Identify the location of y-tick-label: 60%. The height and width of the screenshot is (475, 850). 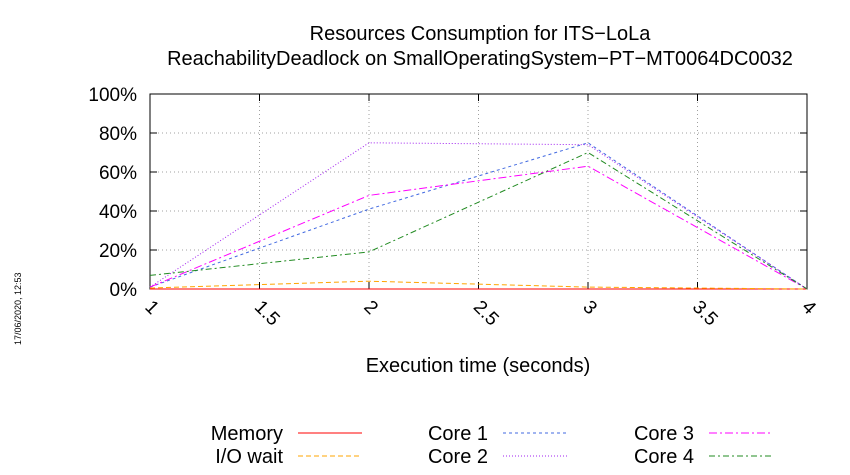
(118, 173).